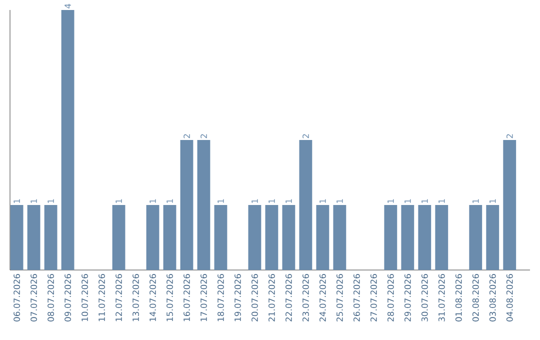 Image resolution: width=540 pixels, height=340 pixels. What do you see at coordinates (441, 298) in the screenshot?
I see `x-tick-label: 31.07.2026` at bounding box center [441, 298].